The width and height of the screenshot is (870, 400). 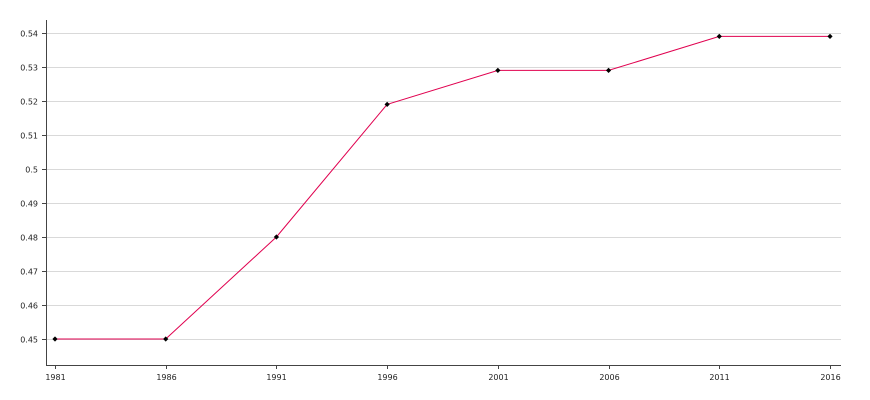 I want to click on y-tick-label: 0.5, so click(x=31, y=170).